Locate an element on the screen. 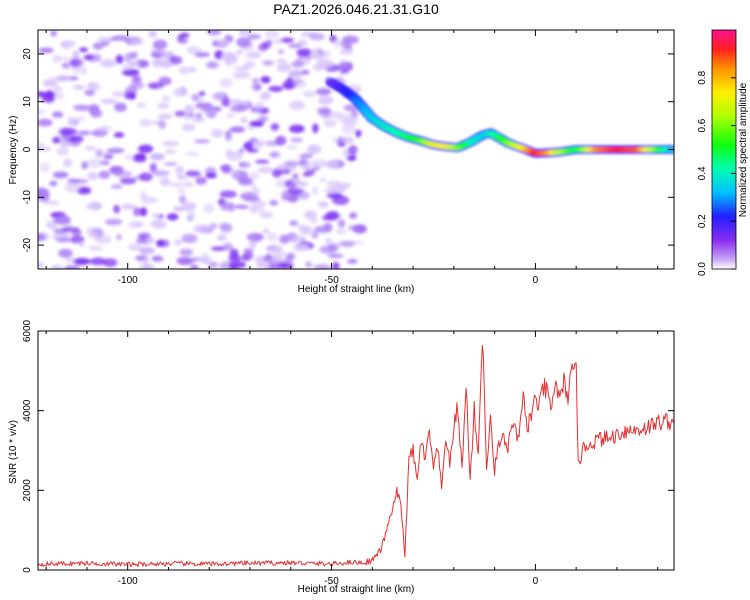 This screenshot has width=750, height=600. spectrogram-y-tick-label: 0 is located at coordinates (27, 149).